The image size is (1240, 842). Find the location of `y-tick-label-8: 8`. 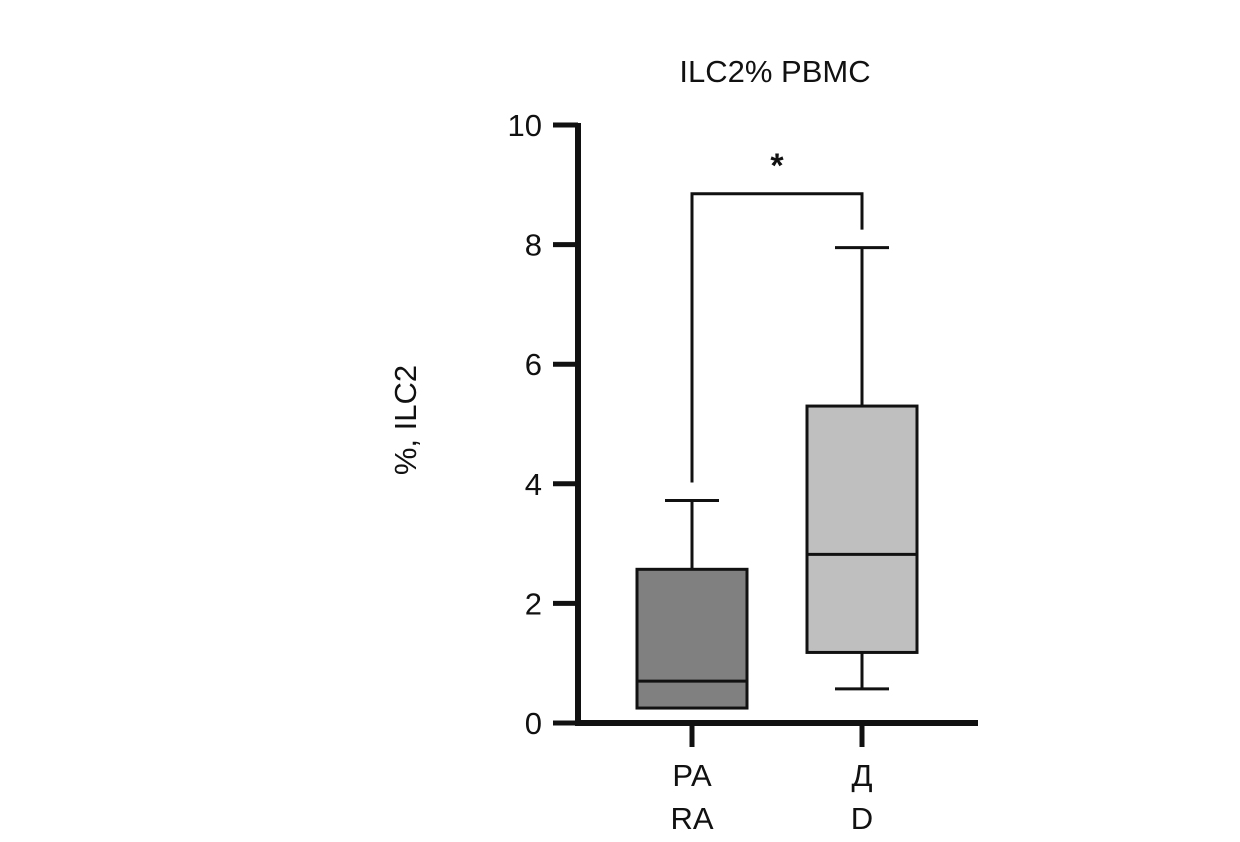

y-tick-label-8: 8 is located at coordinates (533, 245).